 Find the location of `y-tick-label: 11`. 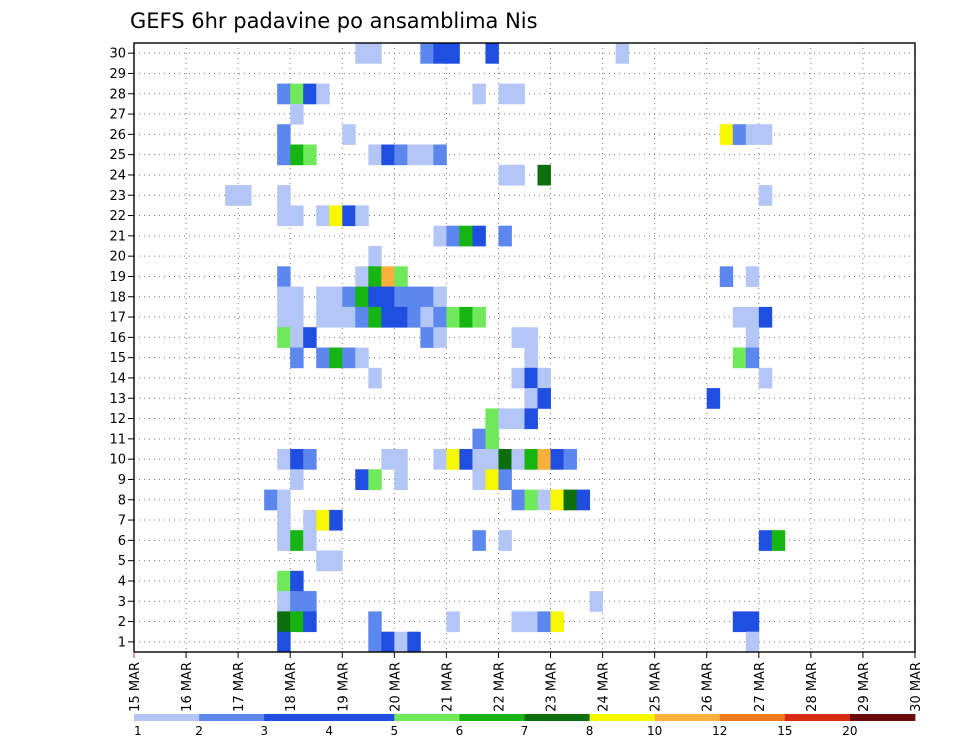

y-tick-label: 11 is located at coordinates (117, 439).